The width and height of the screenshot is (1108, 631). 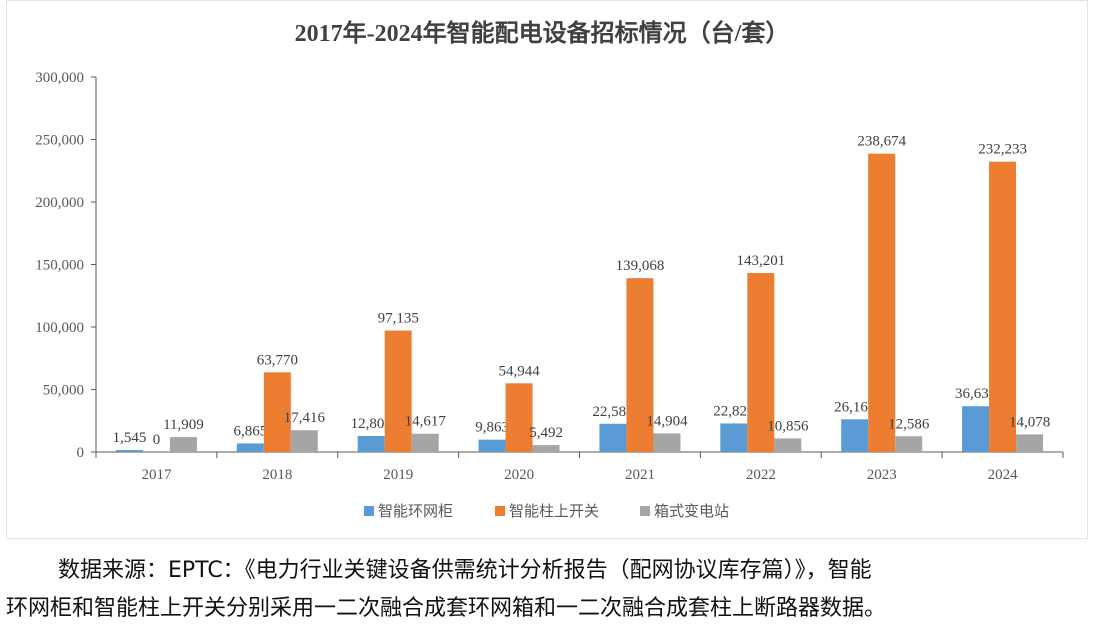 What do you see at coordinates (546, 433) in the screenshot?
I see `data-label: 5,492` at bounding box center [546, 433].